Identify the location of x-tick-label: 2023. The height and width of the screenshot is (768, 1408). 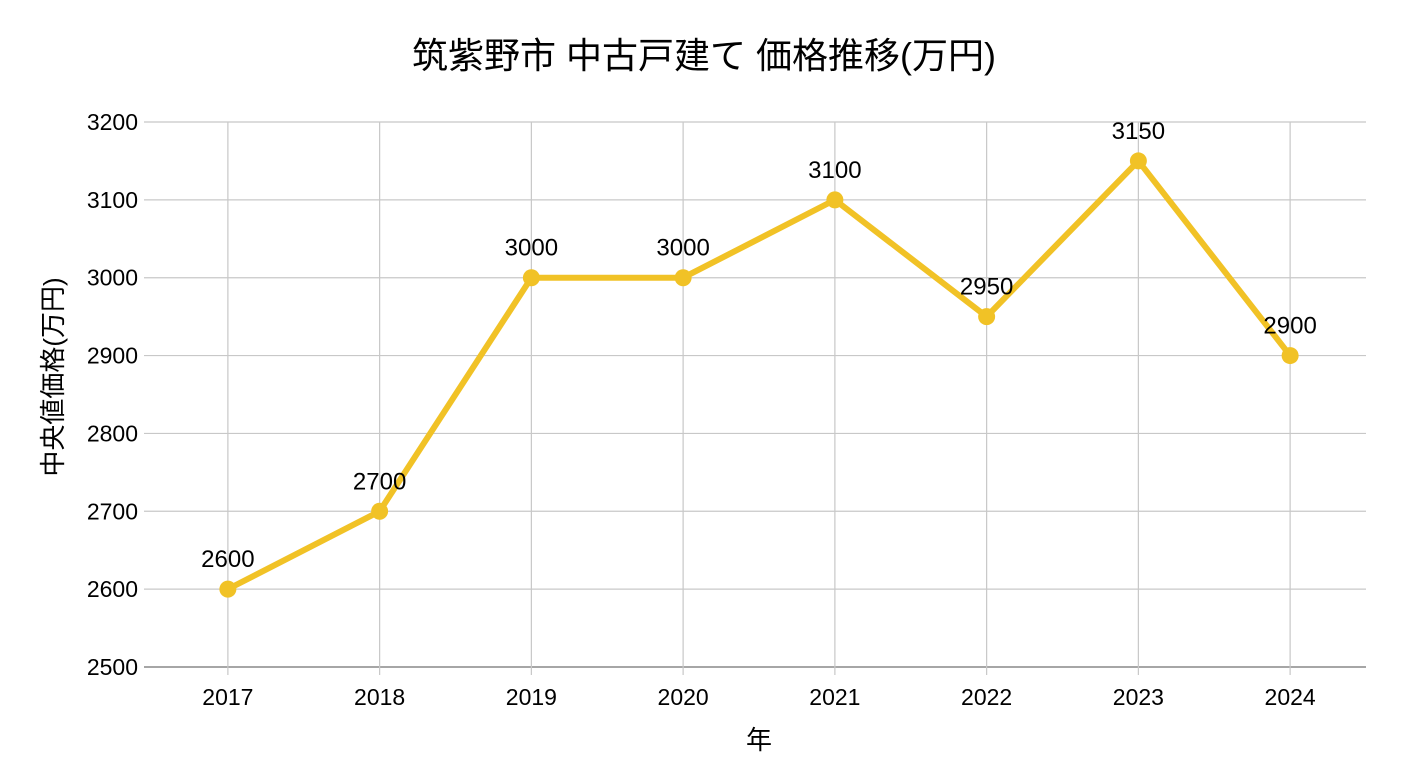
(1138, 697).